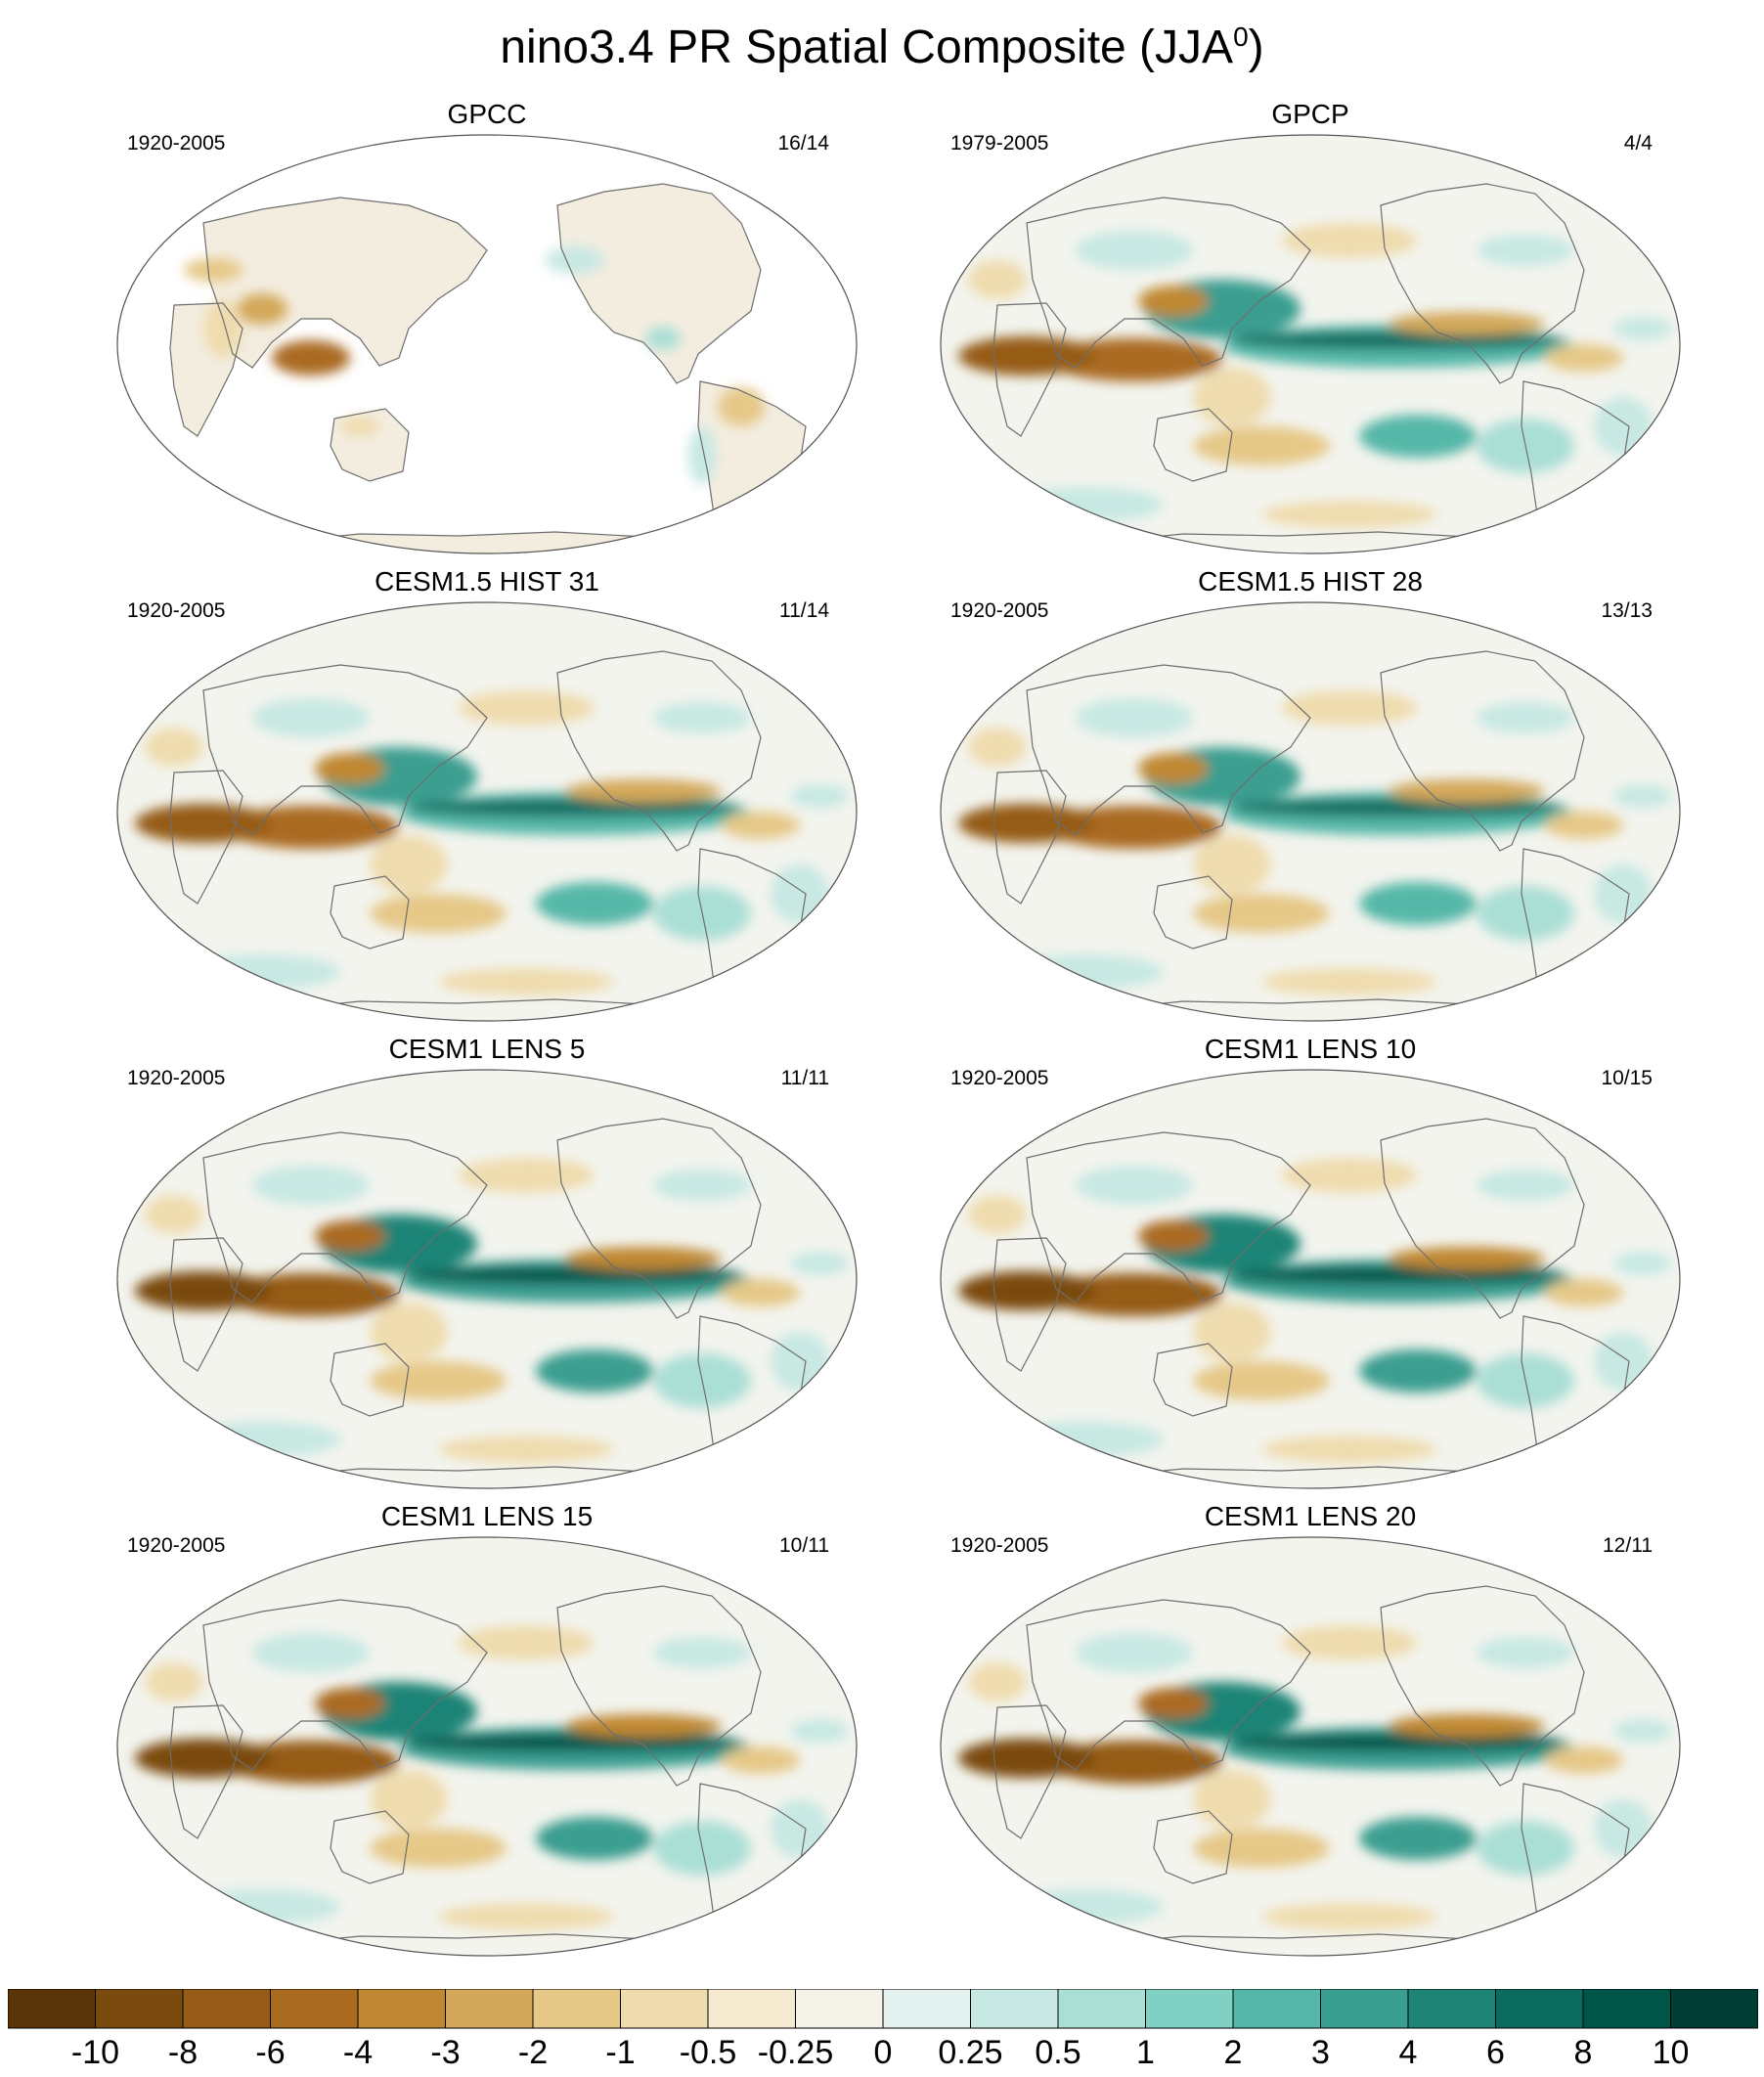 This screenshot has width=1764, height=2077. Describe the element at coordinates (487, 1049) in the screenshot. I see `panel-title: CESM1 LENS 5` at that location.